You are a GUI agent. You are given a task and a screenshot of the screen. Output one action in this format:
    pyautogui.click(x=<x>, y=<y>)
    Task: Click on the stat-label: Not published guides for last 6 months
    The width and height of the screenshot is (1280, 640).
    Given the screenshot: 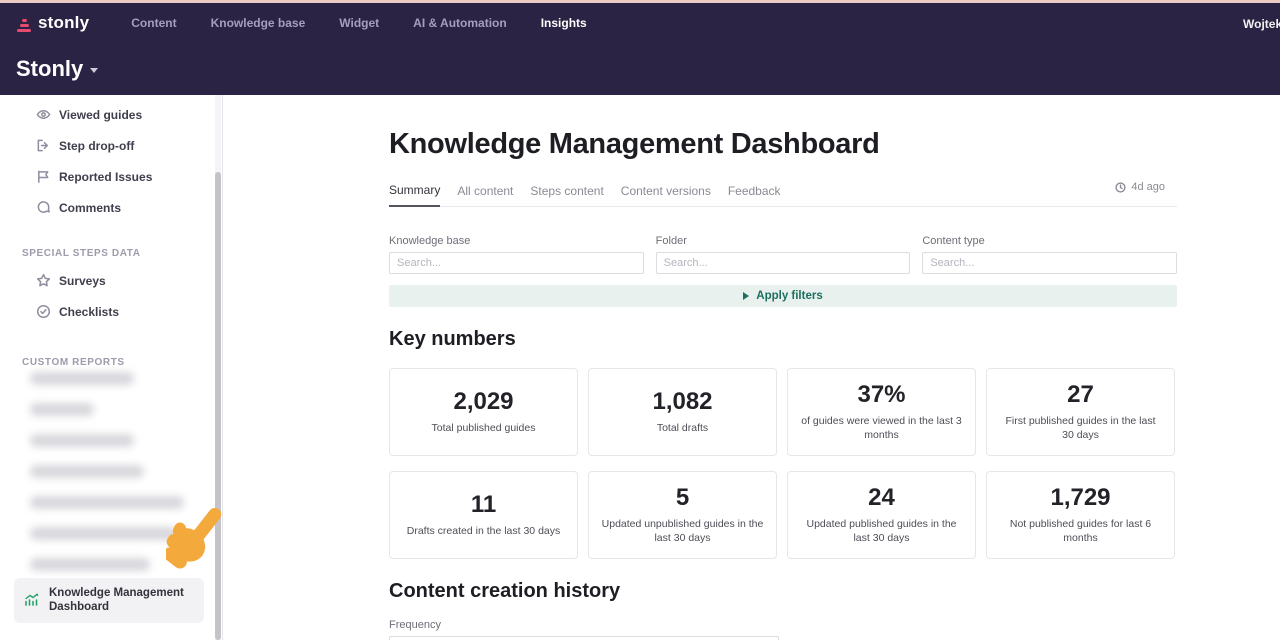 What is the action you would take?
    pyautogui.click(x=1080, y=531)
    